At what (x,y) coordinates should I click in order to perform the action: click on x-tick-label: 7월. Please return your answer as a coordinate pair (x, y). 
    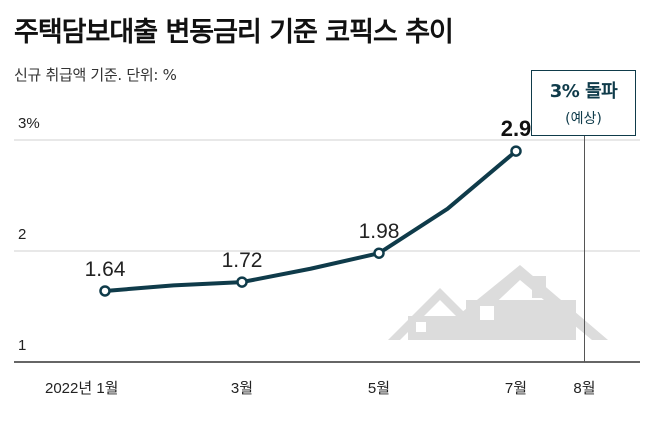
    Looking at the image, I should click on (516, 388).